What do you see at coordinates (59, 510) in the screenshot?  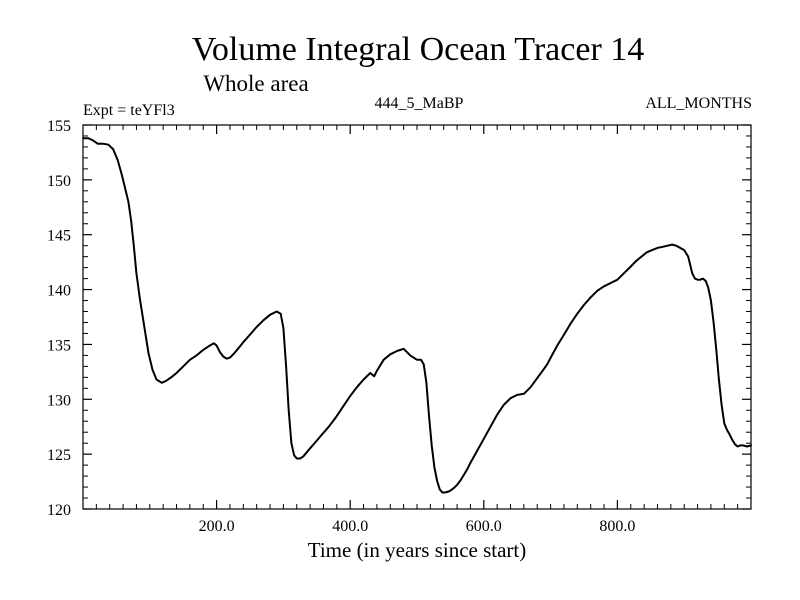 I see `y-tick-label: 120` at bounding box center [59, 510].